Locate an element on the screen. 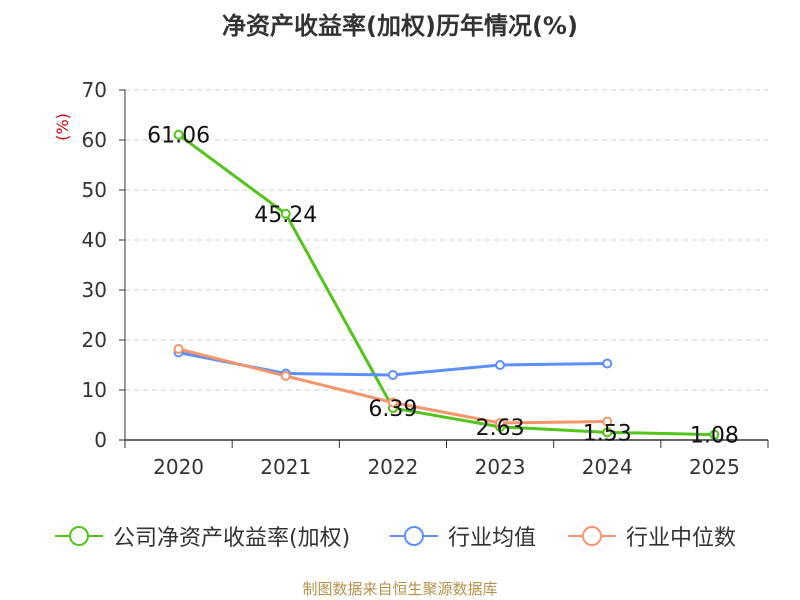 The width and height of the screenshot is (800, 600). y-axis-unit-label: (%) is located at coordinates (62, 127).